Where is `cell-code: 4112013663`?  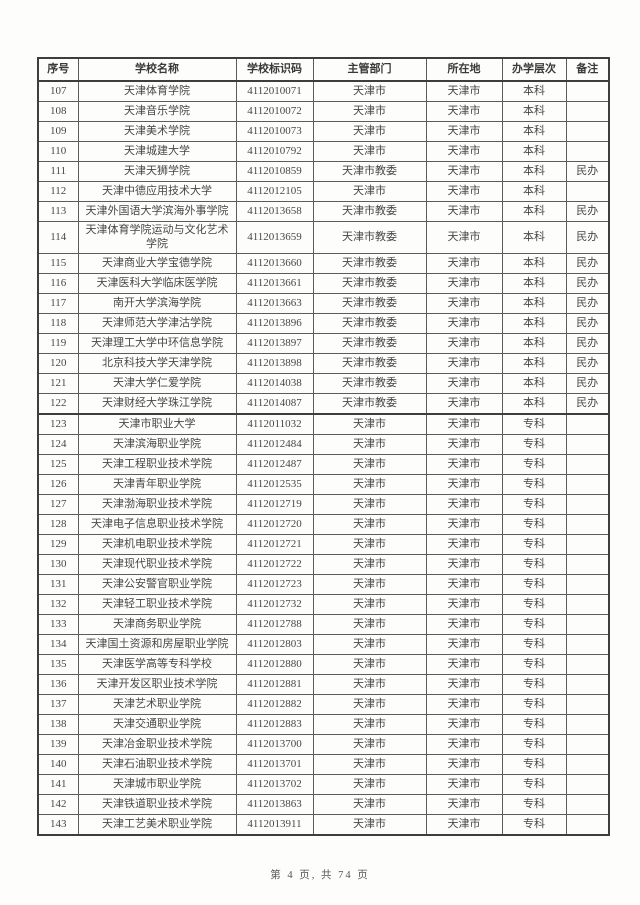
cell-code: 4112013663 is located at coordinates (274, 303).